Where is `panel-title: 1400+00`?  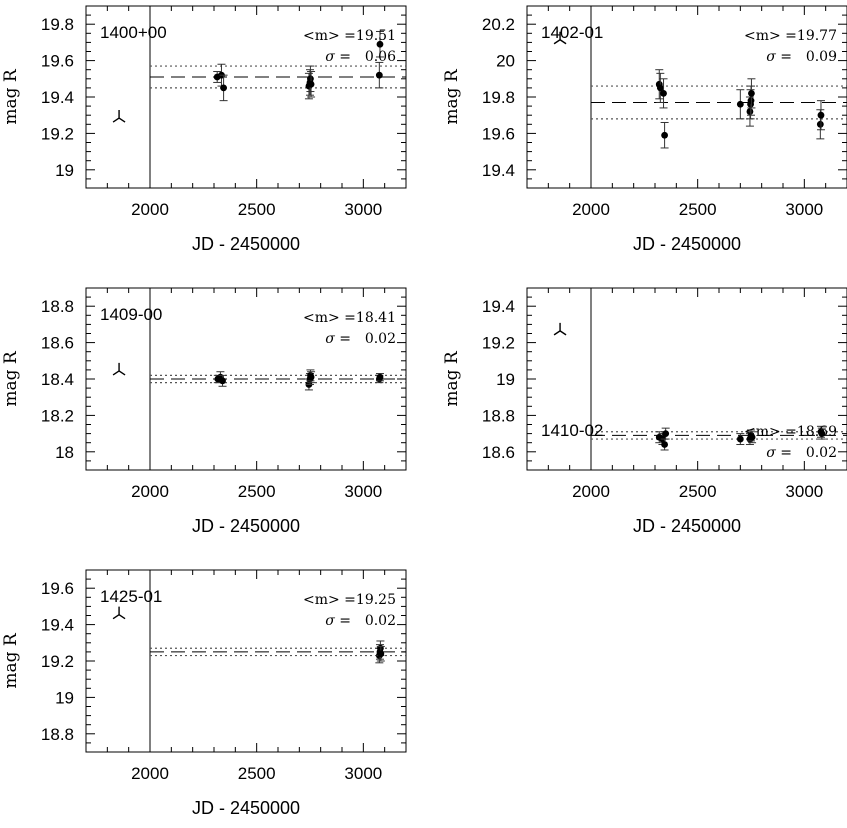
panel-title: 1400+00 is located at coordinates (133, 32).